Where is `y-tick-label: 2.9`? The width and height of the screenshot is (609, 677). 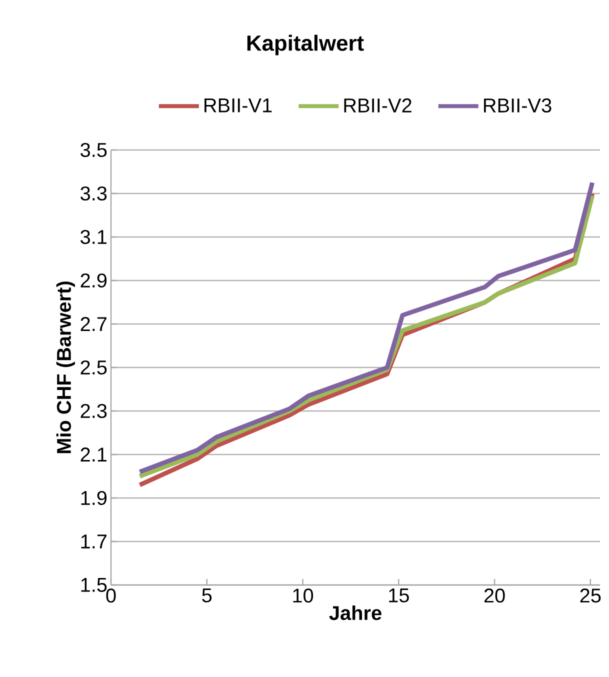
y-tick-label: 2.9 is located at coordinates (93, 280).